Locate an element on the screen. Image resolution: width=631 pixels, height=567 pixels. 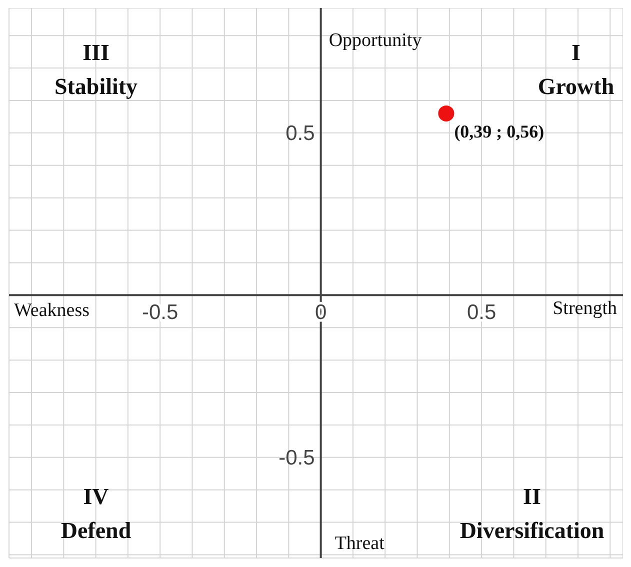
x-tick-label: 0.5 is located at coordinates (481, 312).